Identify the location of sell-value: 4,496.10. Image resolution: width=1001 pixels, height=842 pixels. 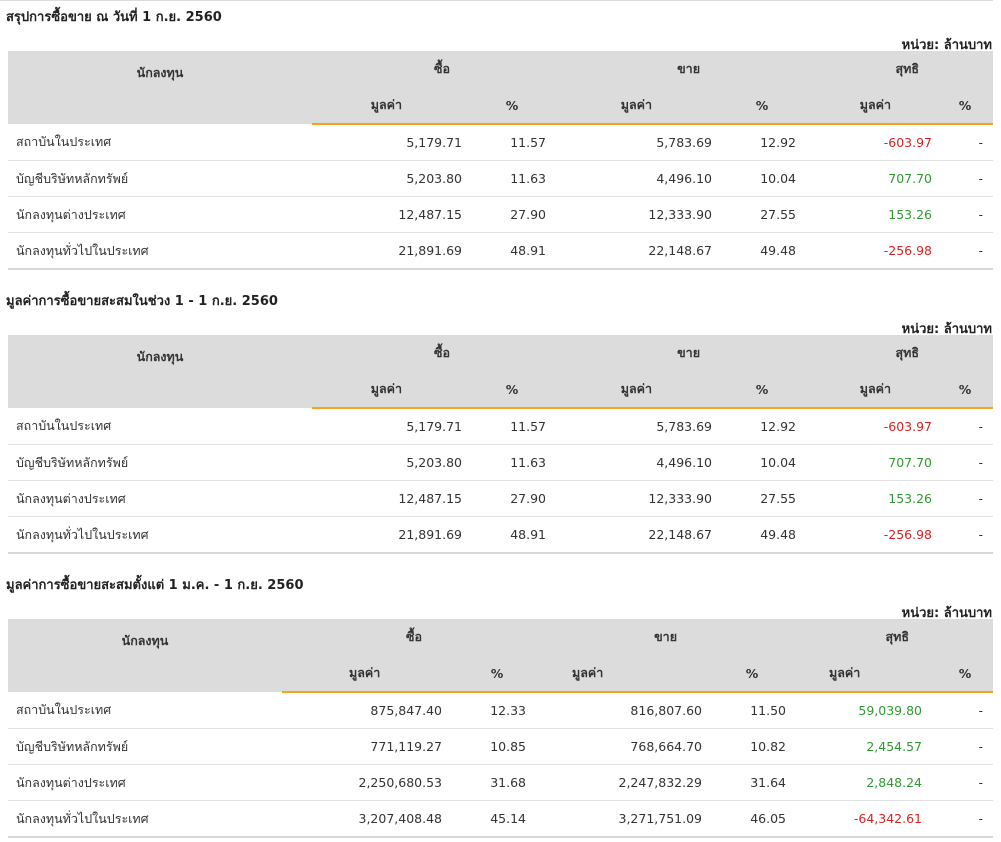
(637, 462).